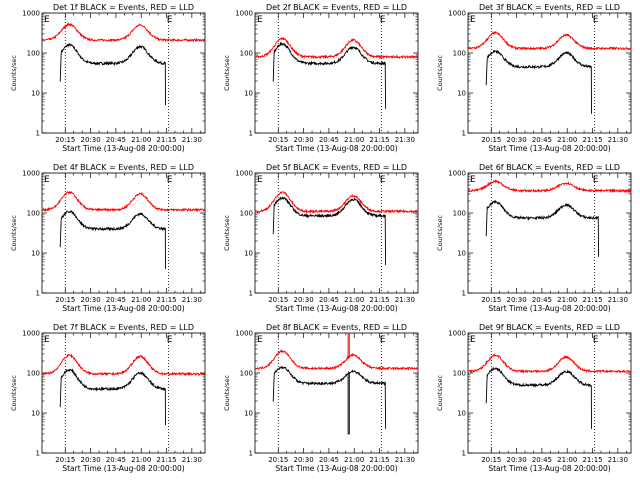 The height and width of the screenshot is (480, 640). Describe the element at coordinates (123, 327) in the screenshot. I see `chart-title: Det 7f BLACK = Events, RED = LLD` at that location.